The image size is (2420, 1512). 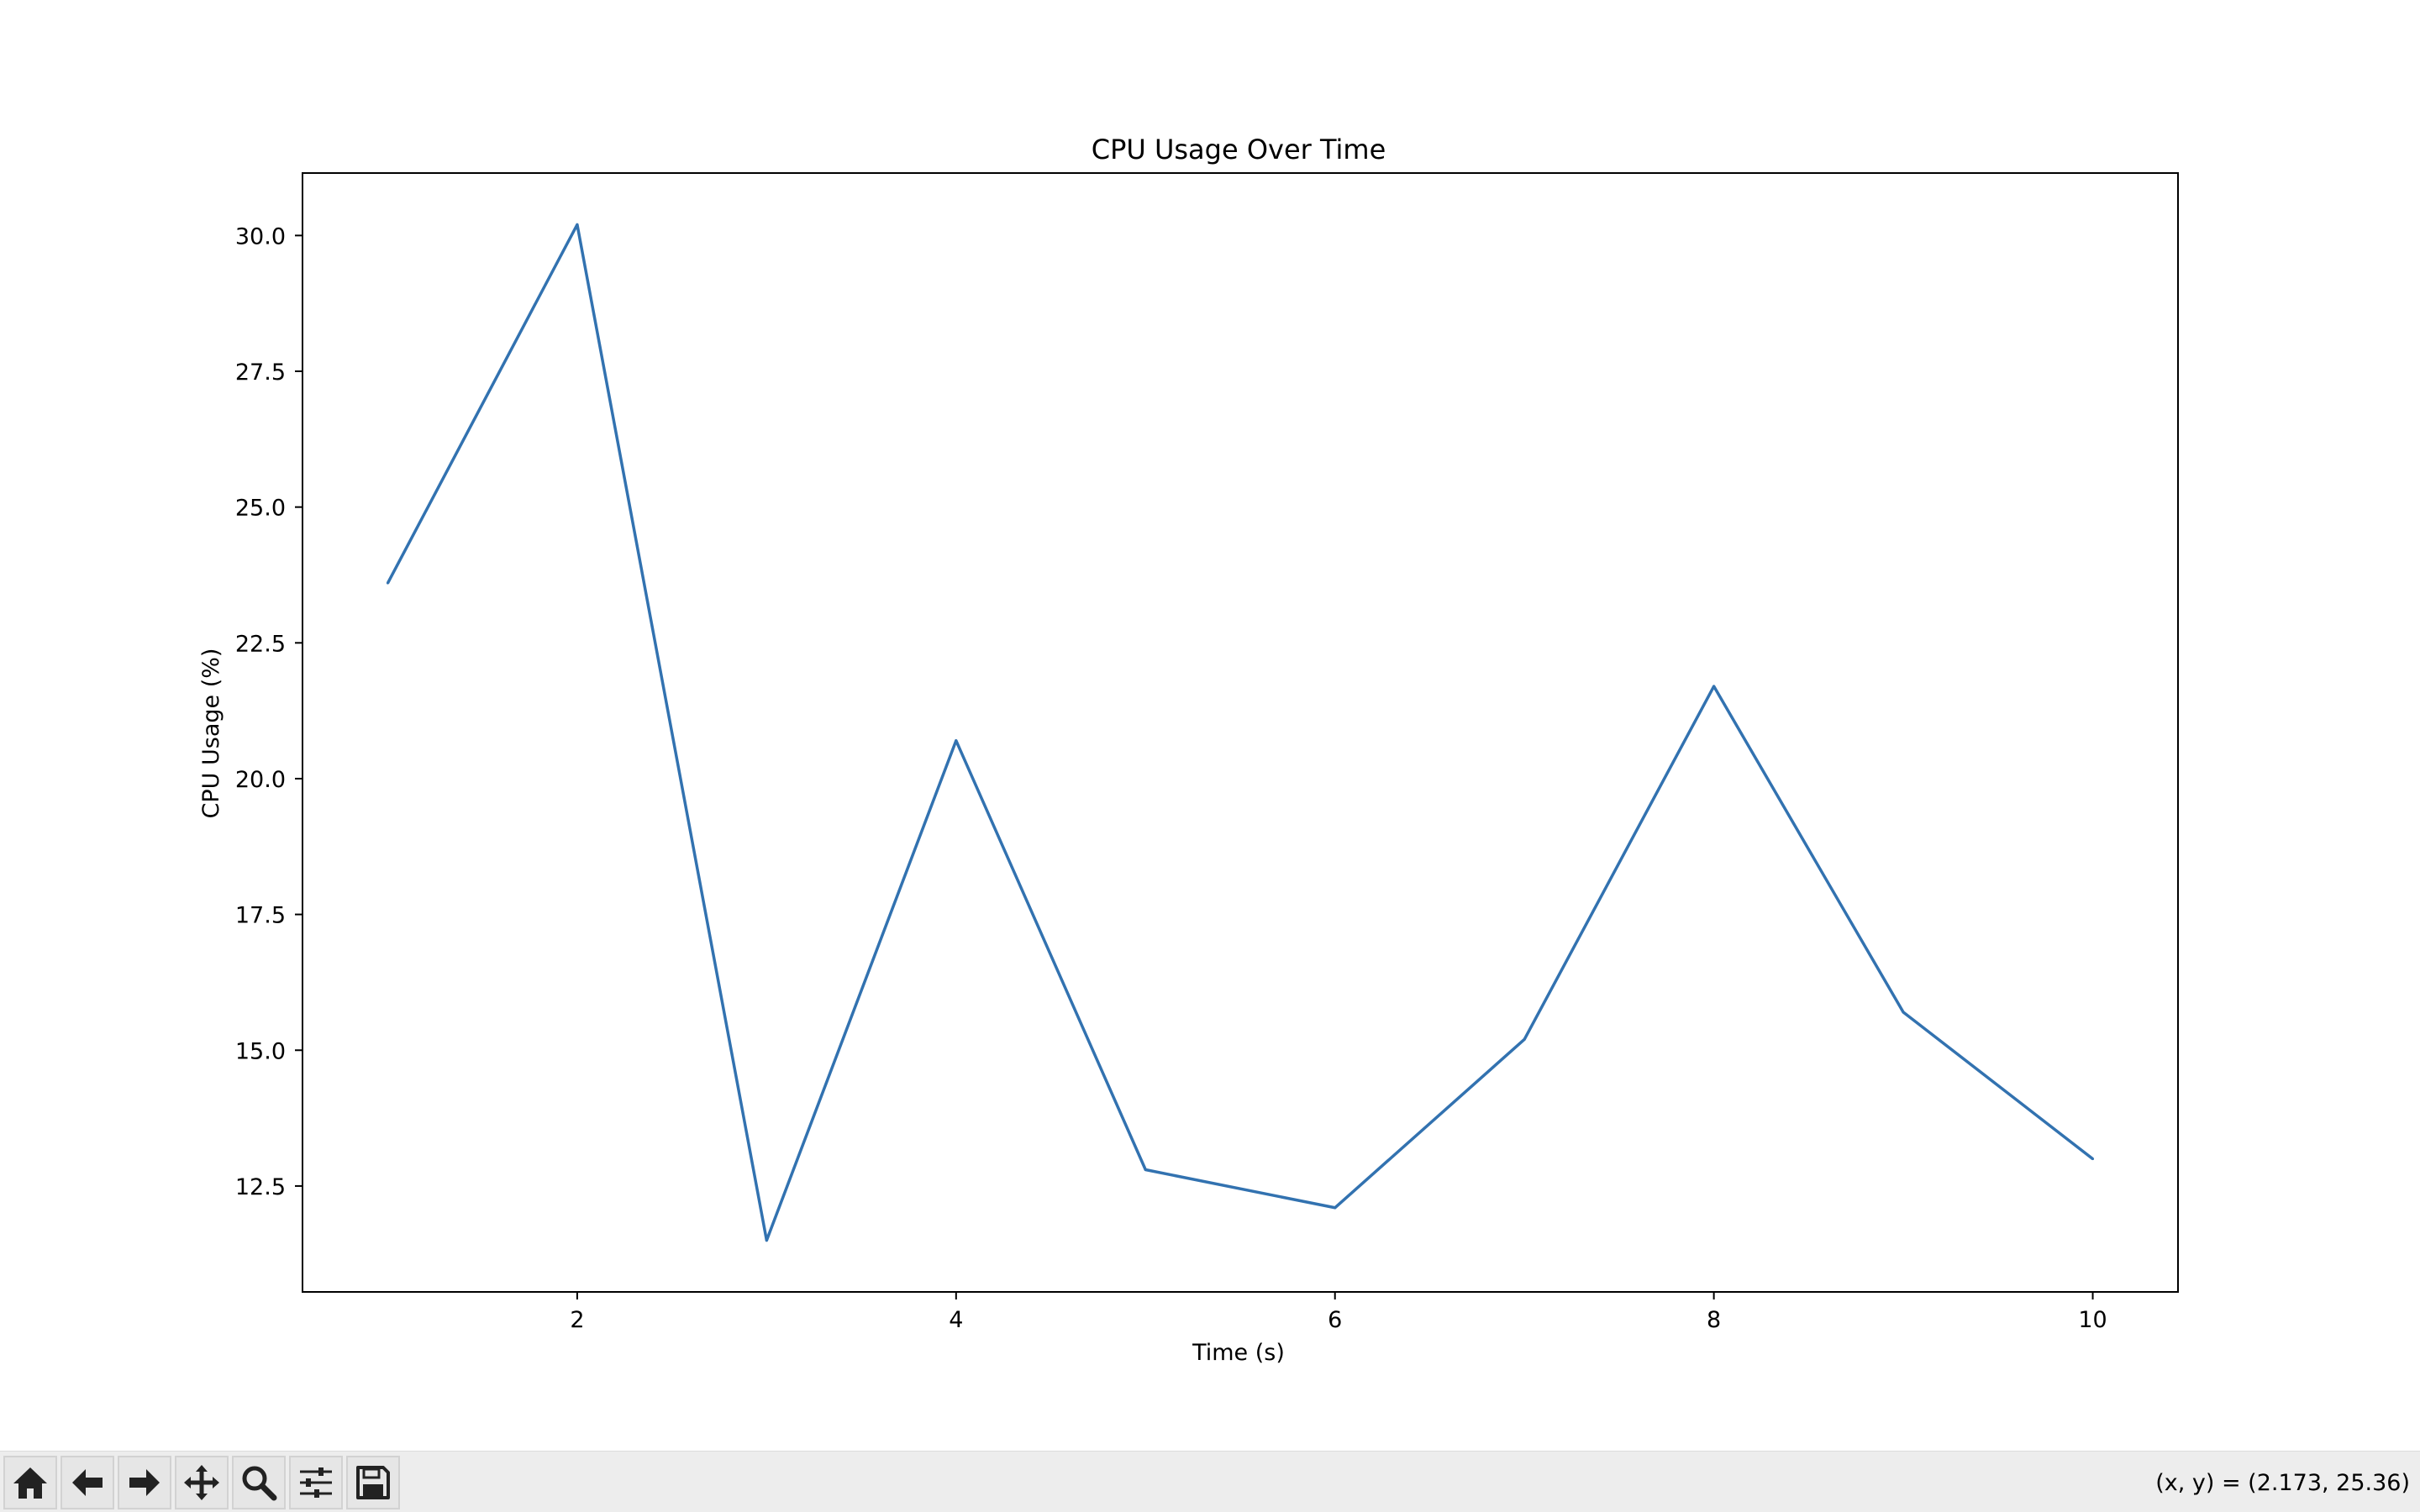 I want to click on y-tick-label: 20.0, so click(x=261, y=780).